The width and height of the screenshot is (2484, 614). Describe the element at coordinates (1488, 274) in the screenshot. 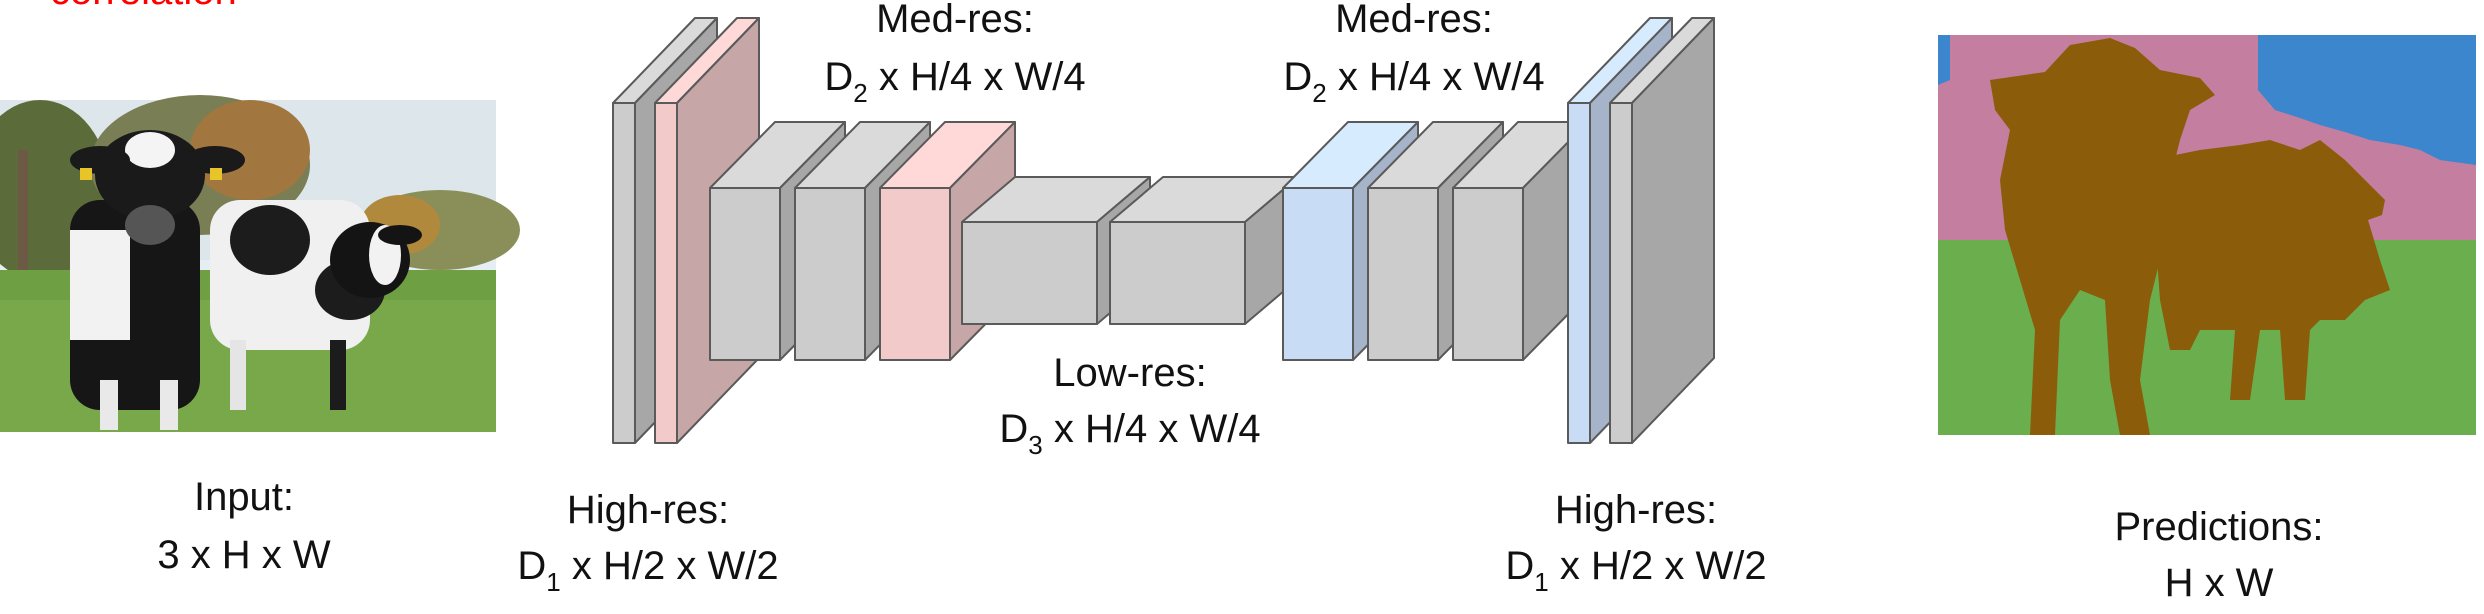

I see `decoder-med-res-block-3-front` at that location.